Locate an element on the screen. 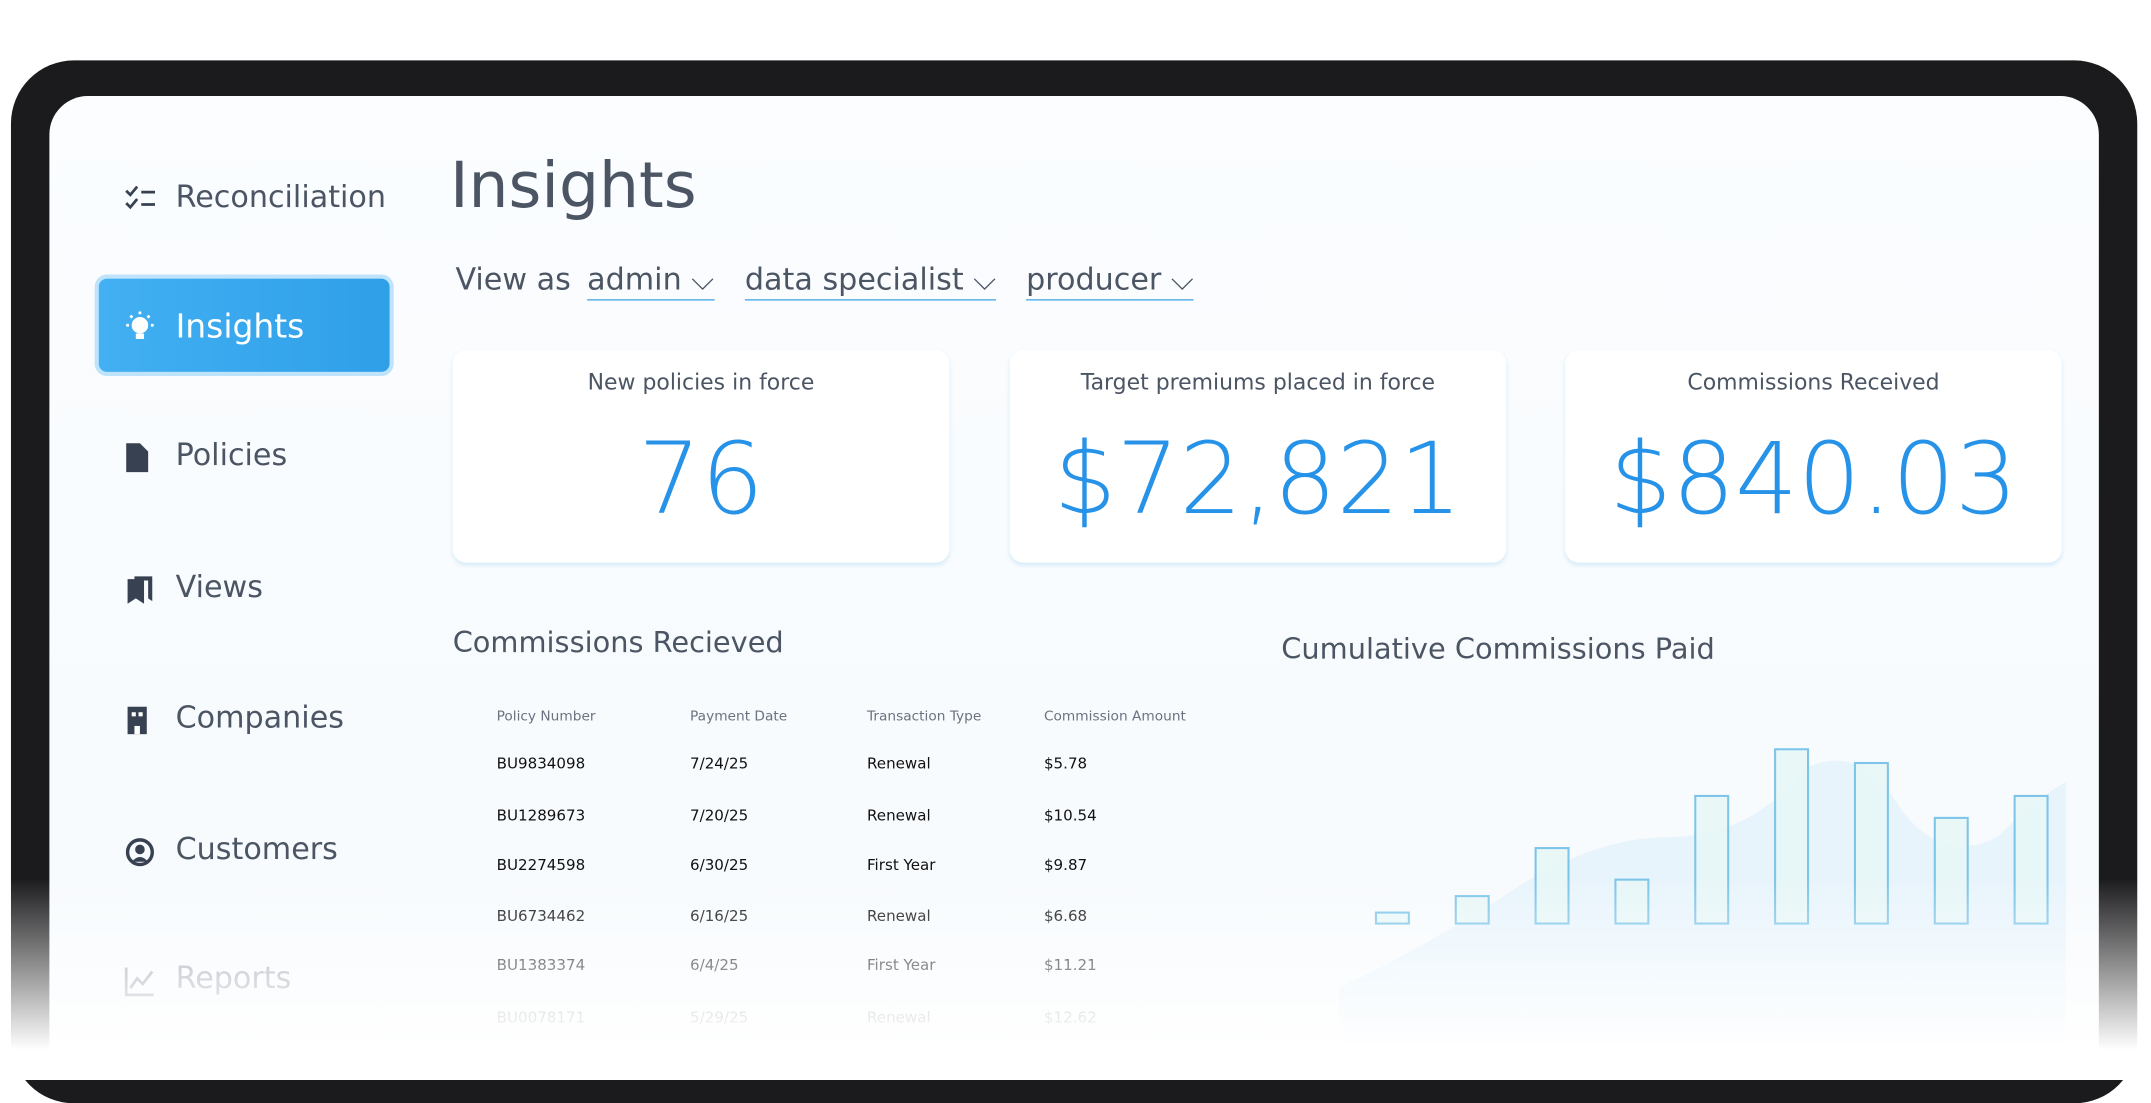  table-cell: $5.78 is located at coordinates (1065, 763).